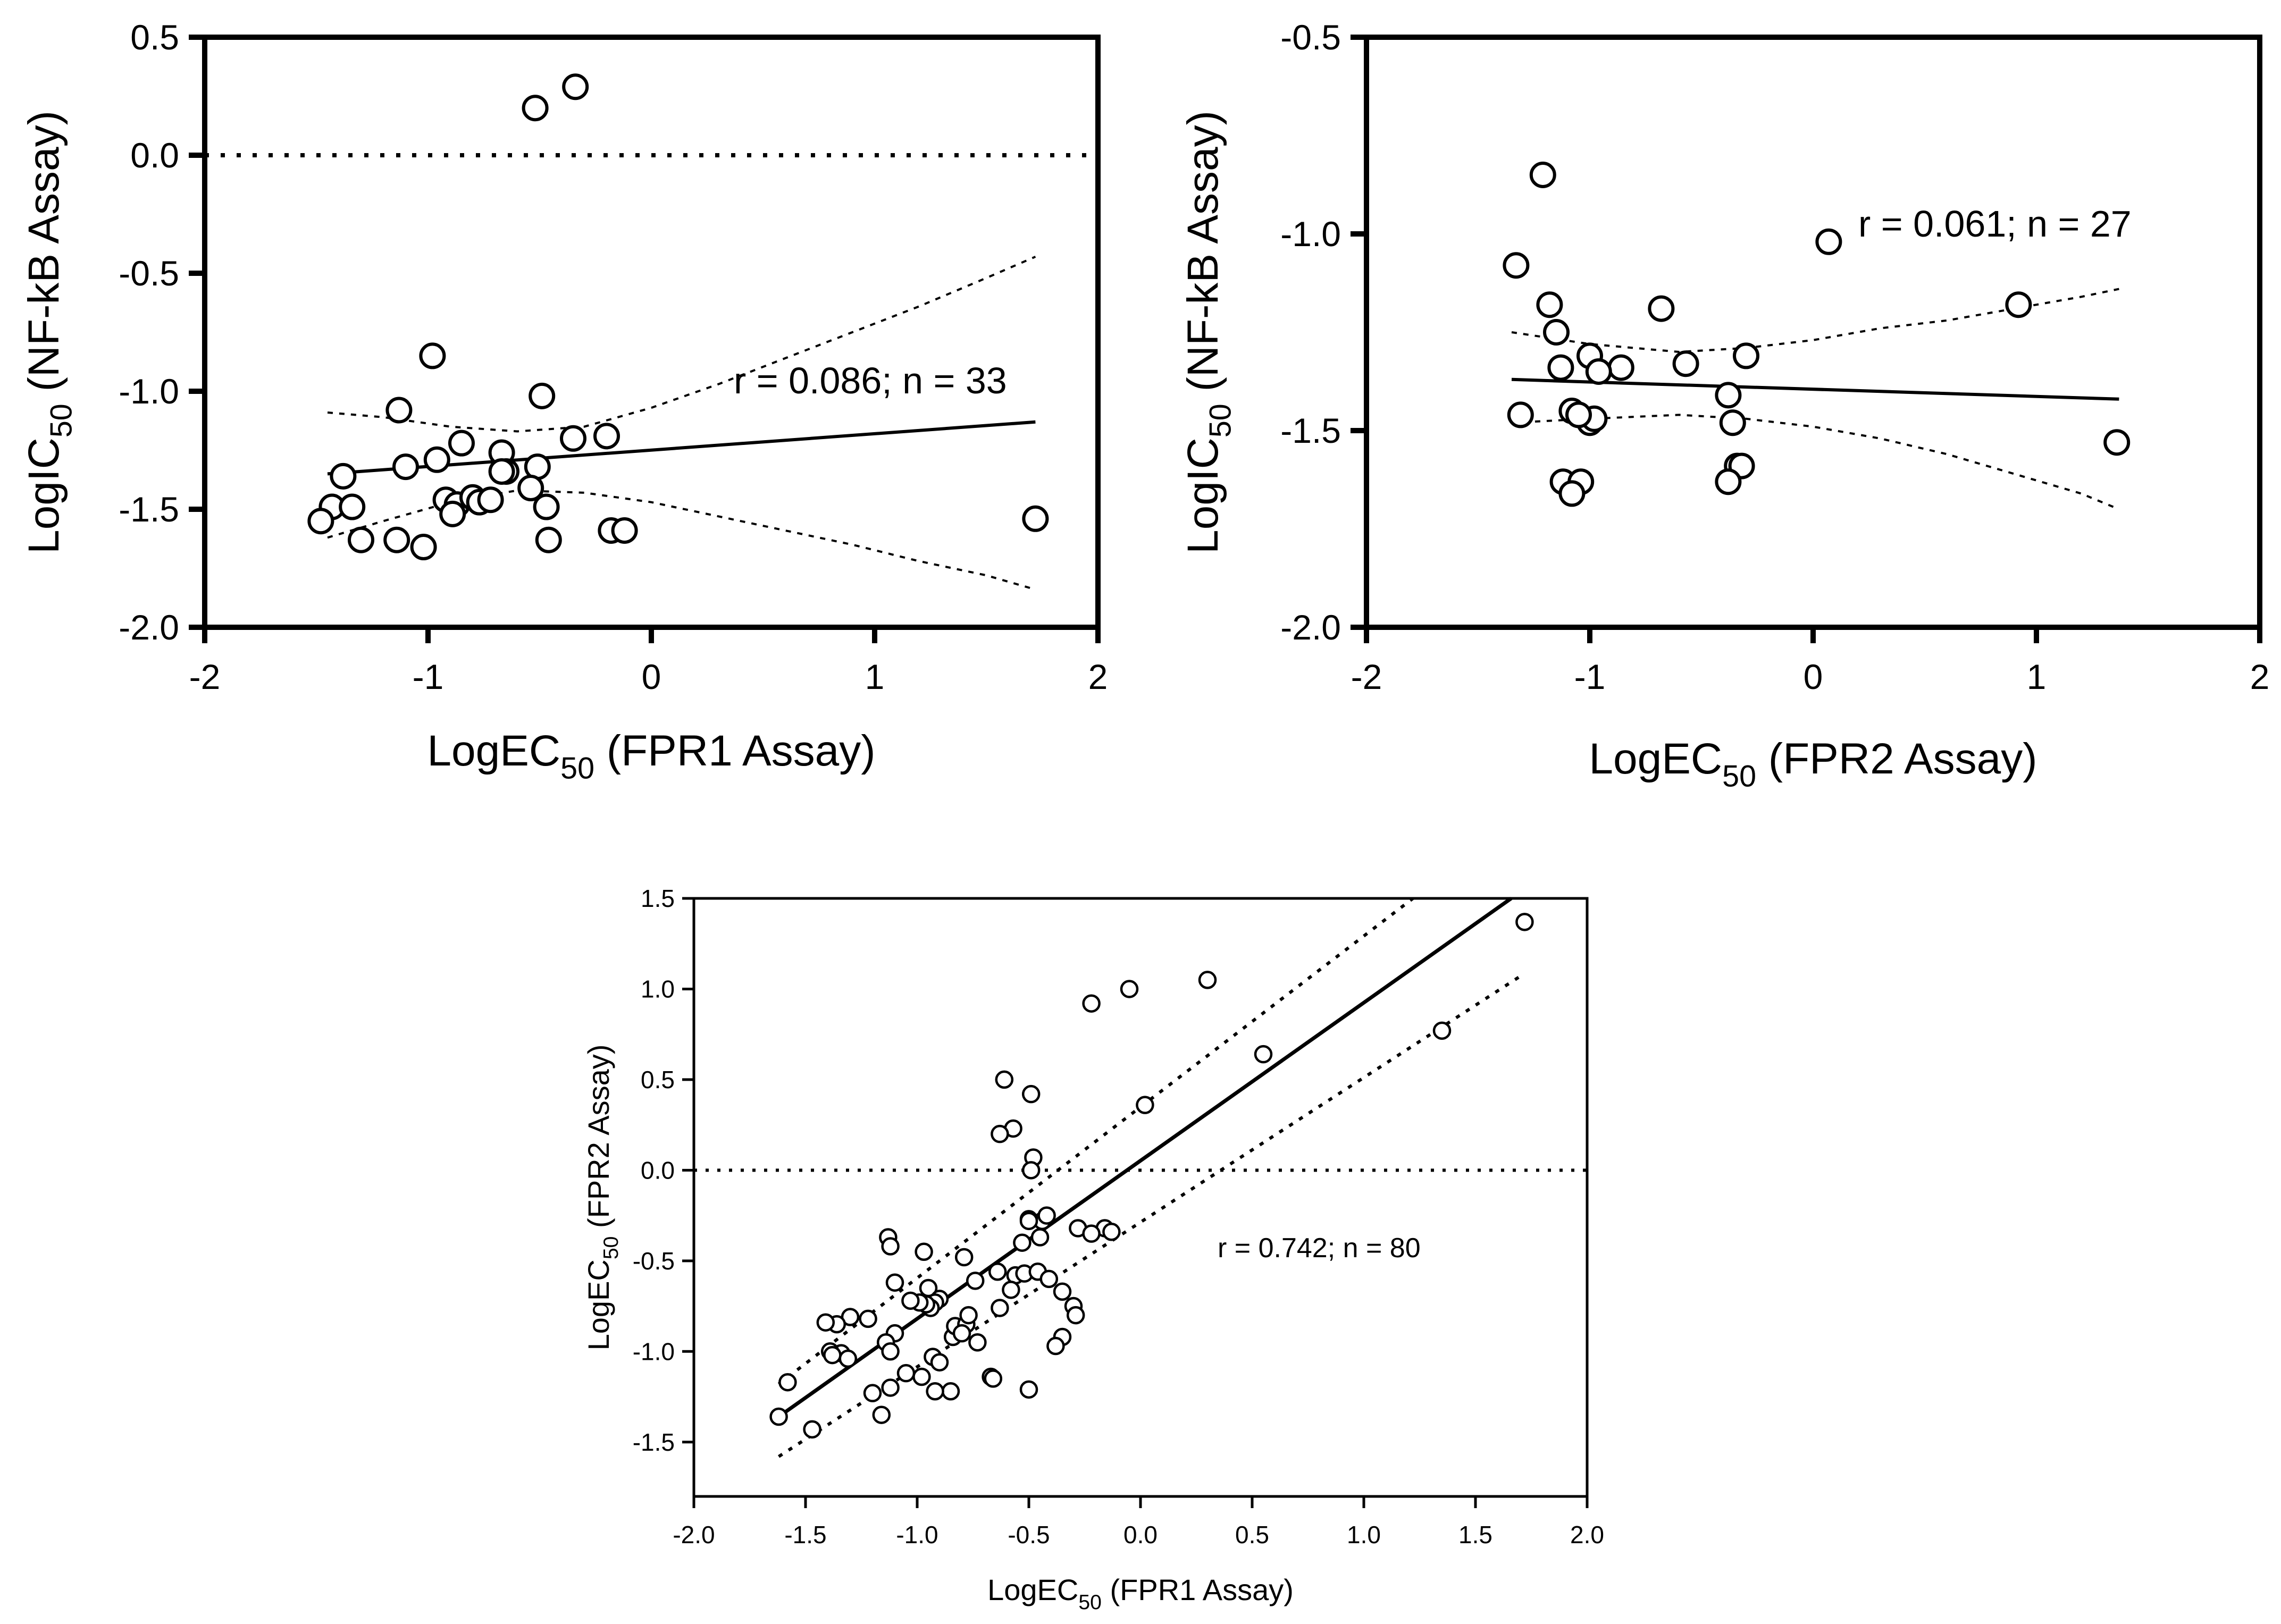 This screenshot has width=2281, height=1624. What do you see at coordinates (805, 1535) in the screenshot?
I see `x-tick-label: -1.5` at bounding box center [805, 1535].